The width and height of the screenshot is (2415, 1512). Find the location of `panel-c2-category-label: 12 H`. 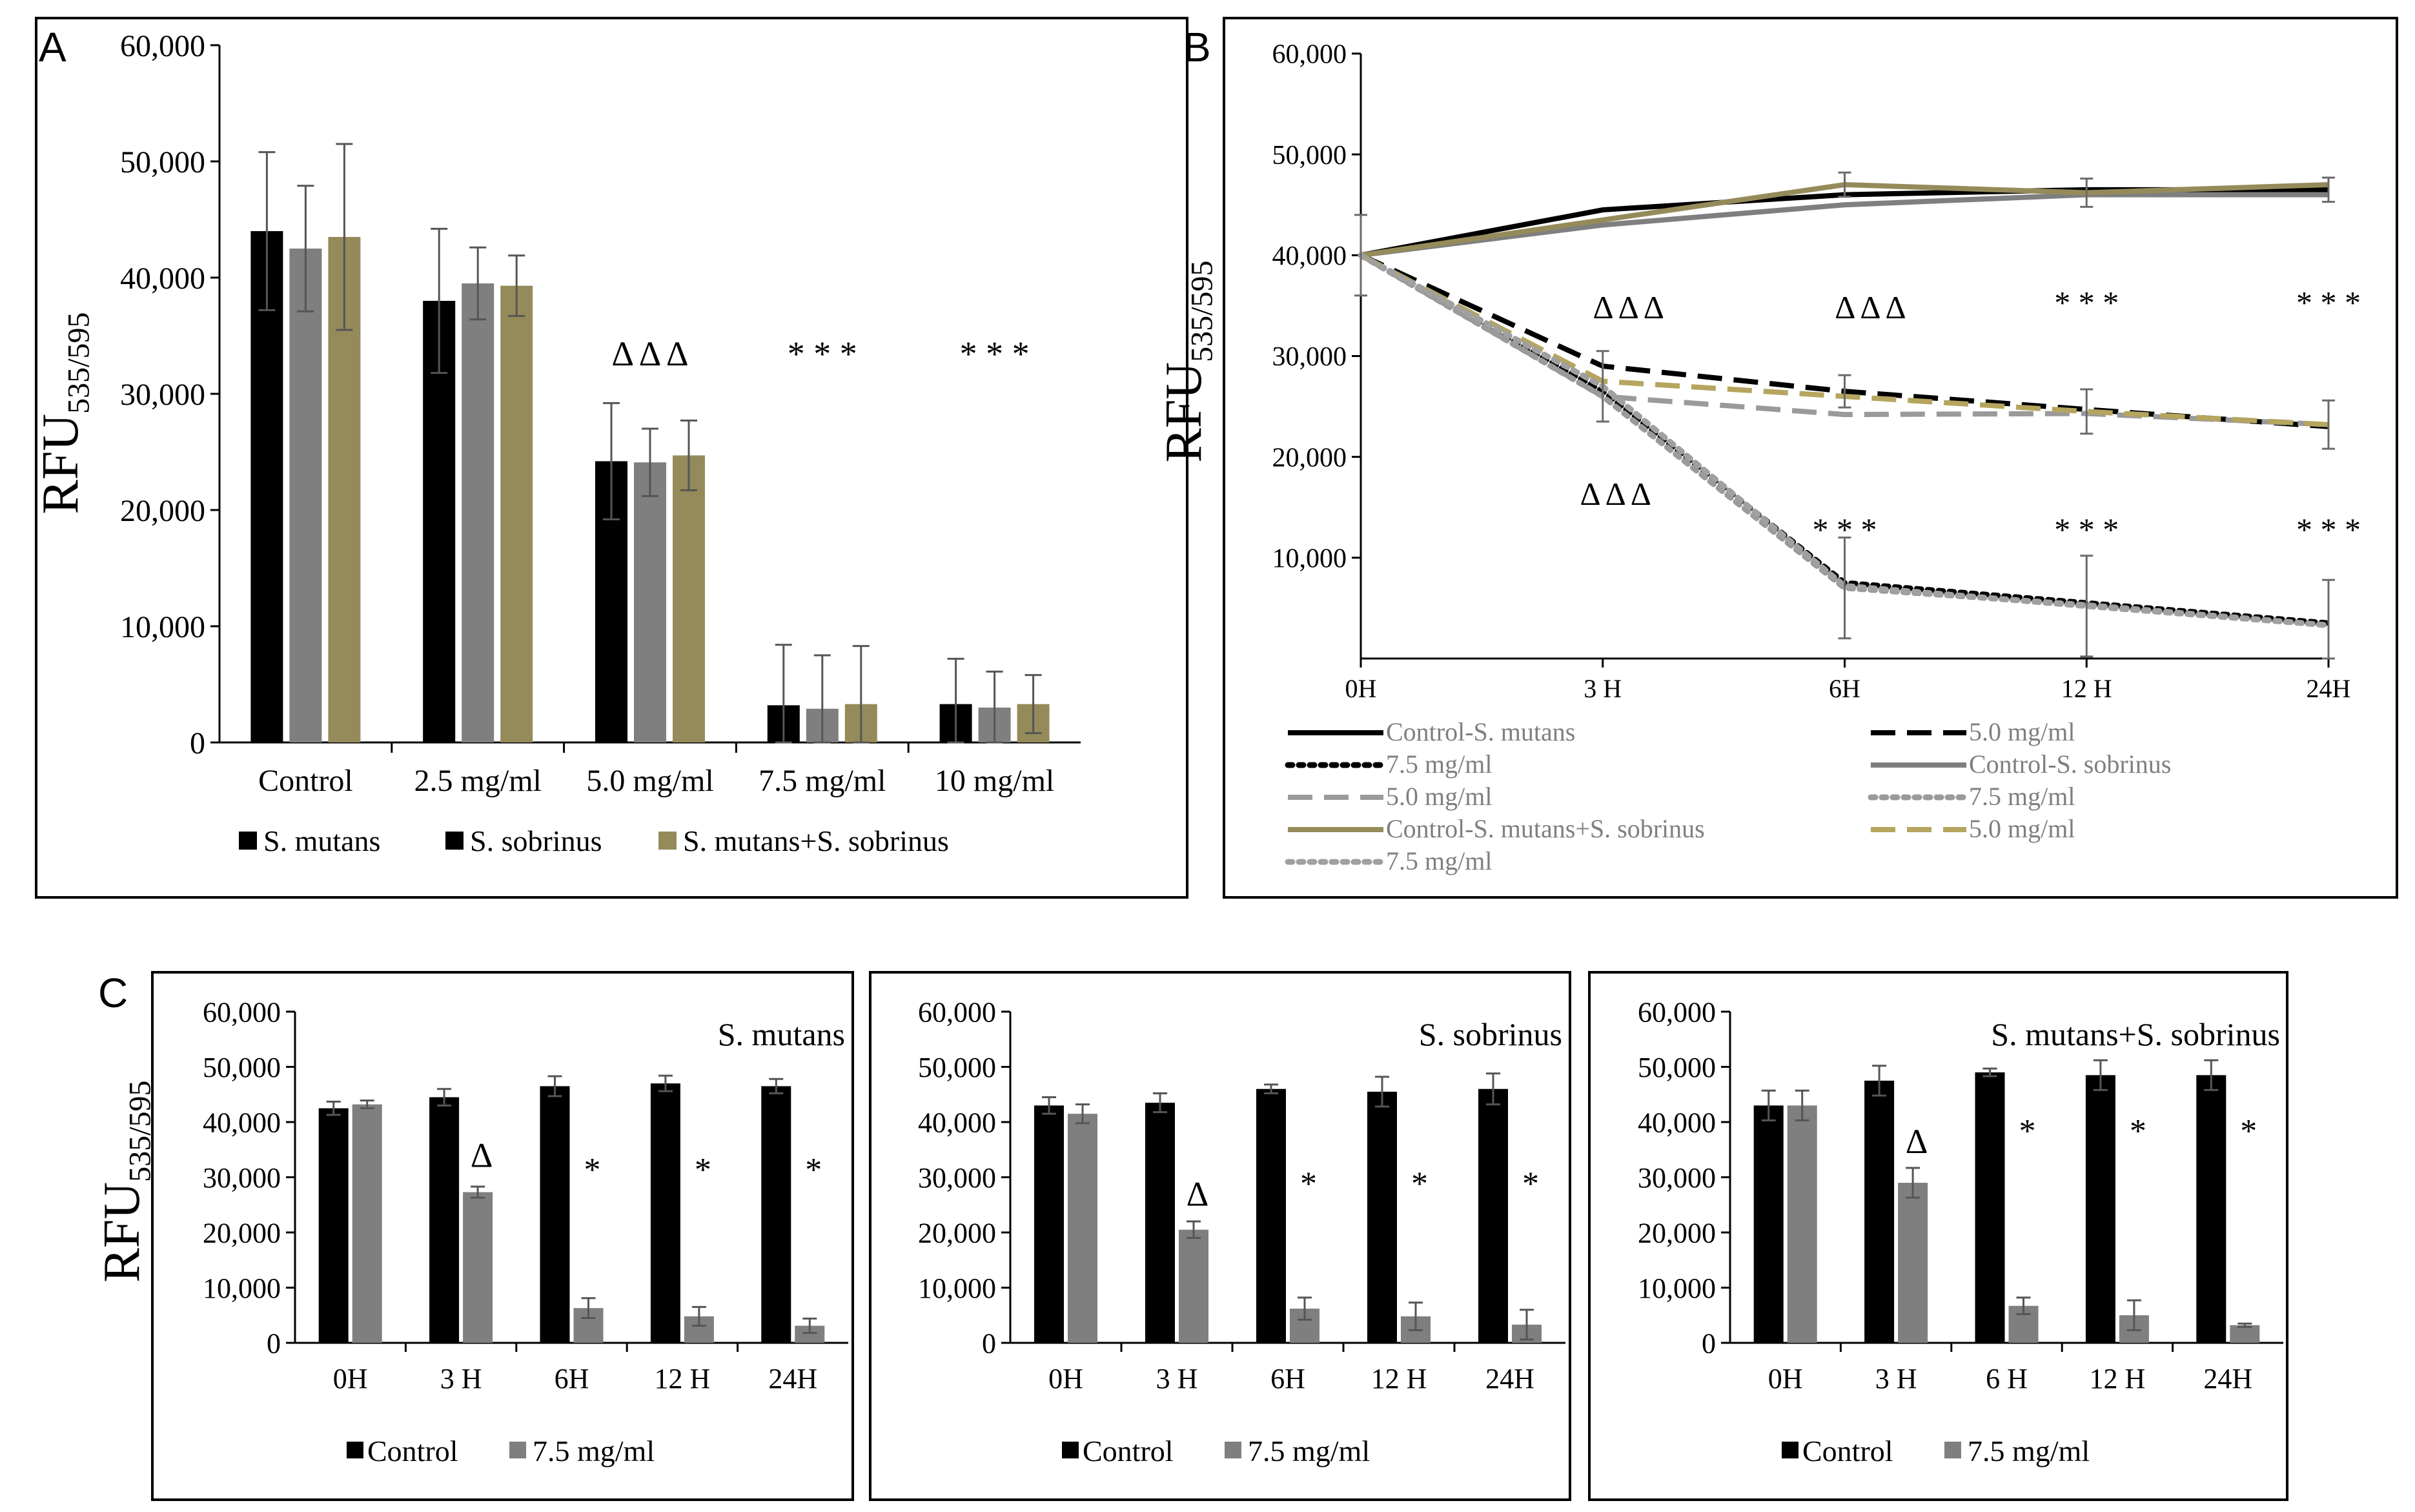

panel-c2-category-label: 12 H is located at coordinates (1399, 1379).